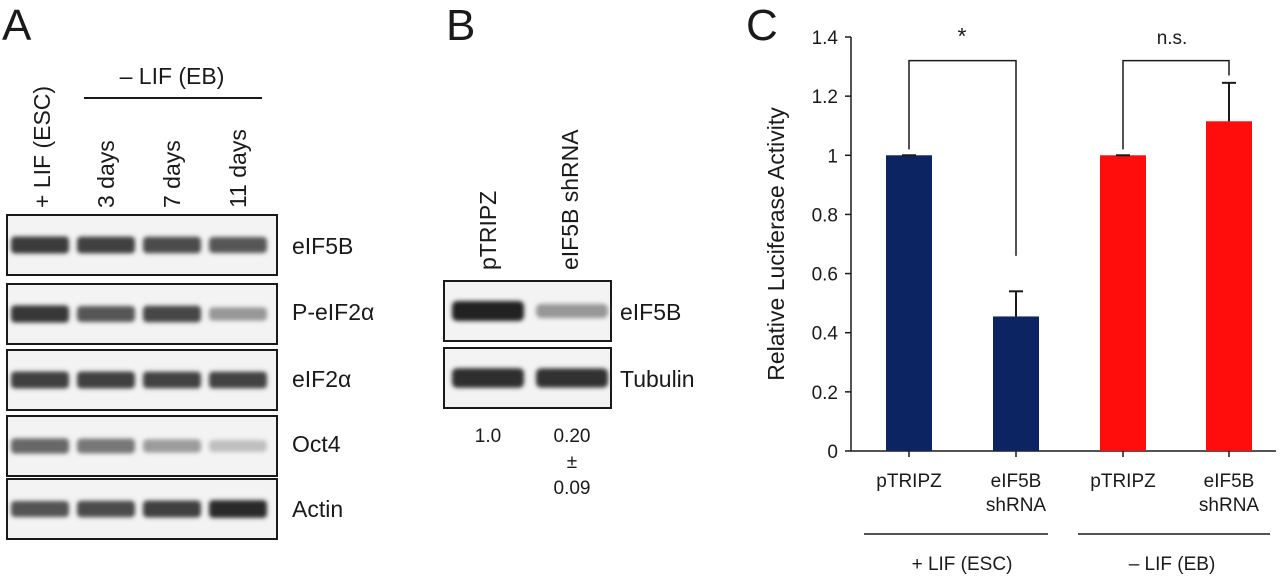 This screenshot has height=576, width=1280. What do you see at coordinates (832, 452) in the screenshot?
I see `y-tick-label: 0` at bounding box center [832, 452].